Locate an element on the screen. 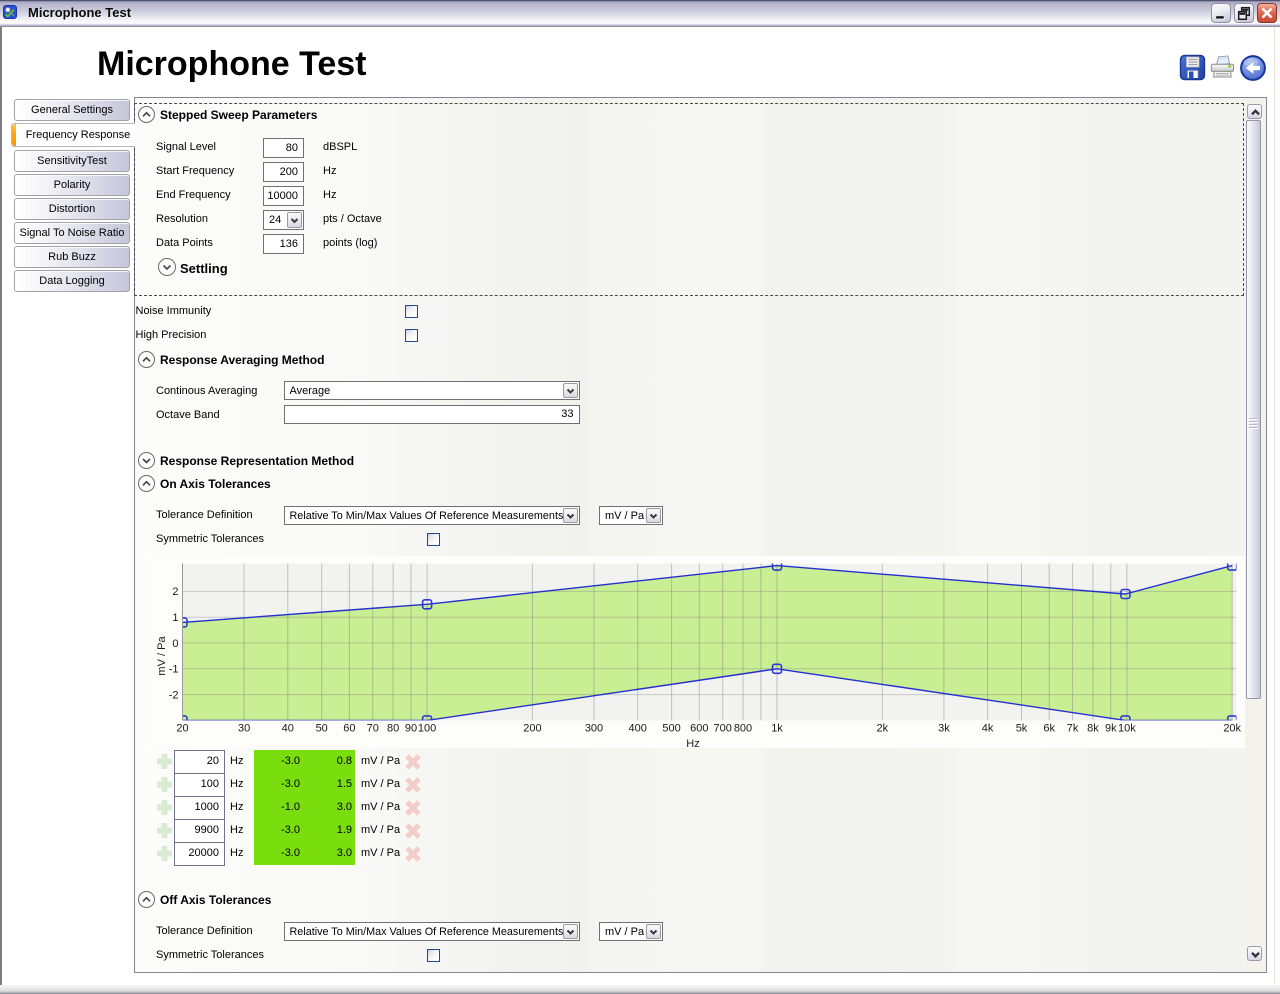  svg-text: 50 is located at coordinates (322, 729).